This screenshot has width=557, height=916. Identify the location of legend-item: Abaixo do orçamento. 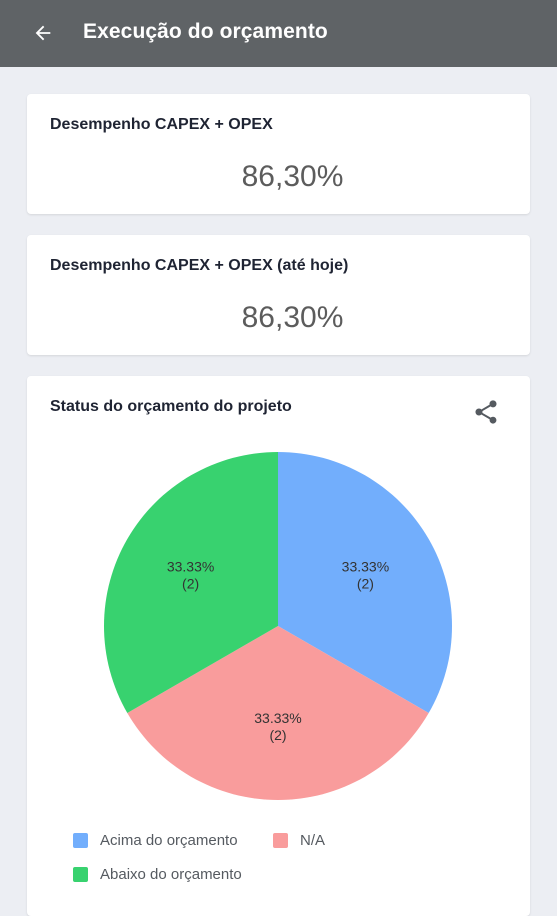
(157, 874).